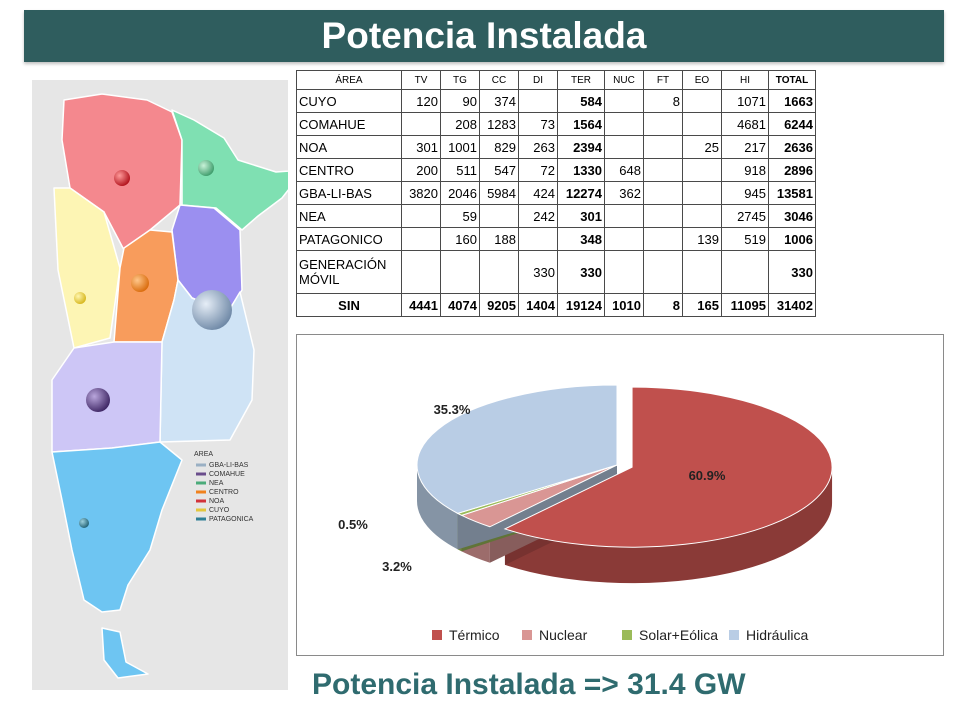 The image size is (960, 720). Describe the element at coordinates (556, 216) in the screenshot. I see `table-row: NEA 59 242 301 2745 3046` at that location.